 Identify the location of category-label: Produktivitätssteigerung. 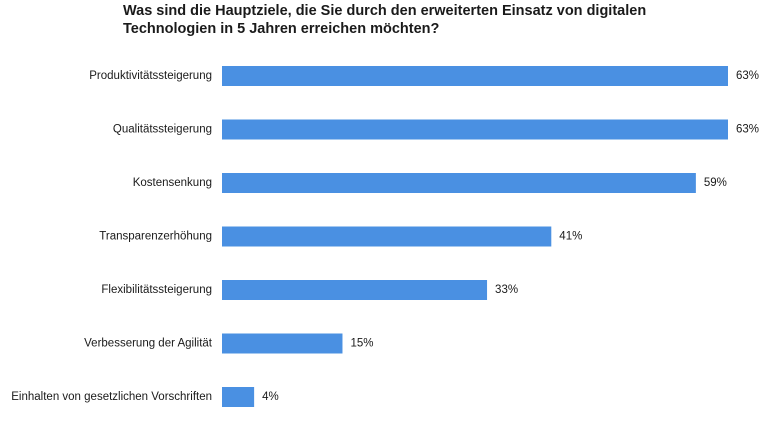
(150, 76).